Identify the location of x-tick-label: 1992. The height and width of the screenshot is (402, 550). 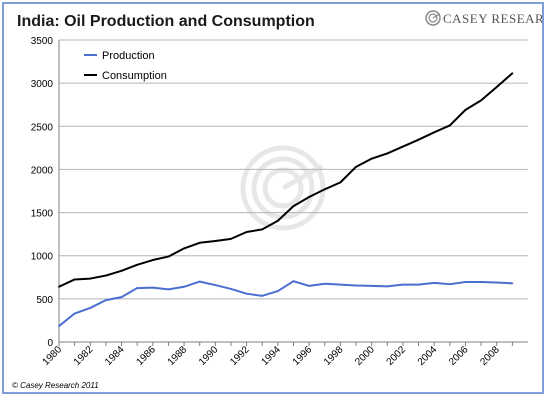
(240, 356).